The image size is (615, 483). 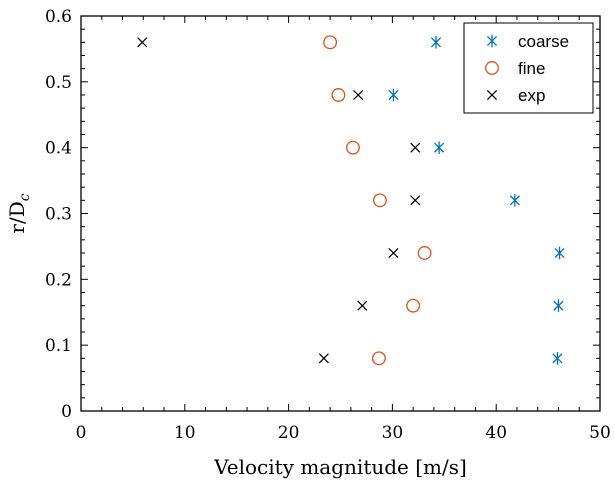 What do you see at coordinates (492, 68) in the screenshot?
I see `legend-marker-fine` at bounding box center [492, 68].